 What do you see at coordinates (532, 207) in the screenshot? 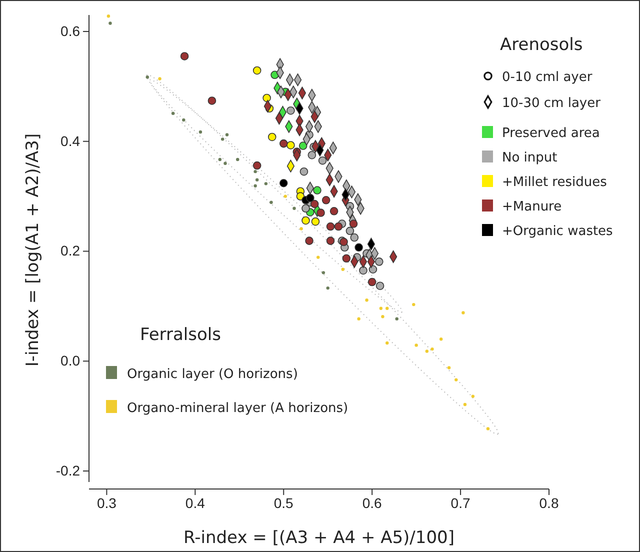
I see `legend-label: +Manure` at bounding box center [532, 207].